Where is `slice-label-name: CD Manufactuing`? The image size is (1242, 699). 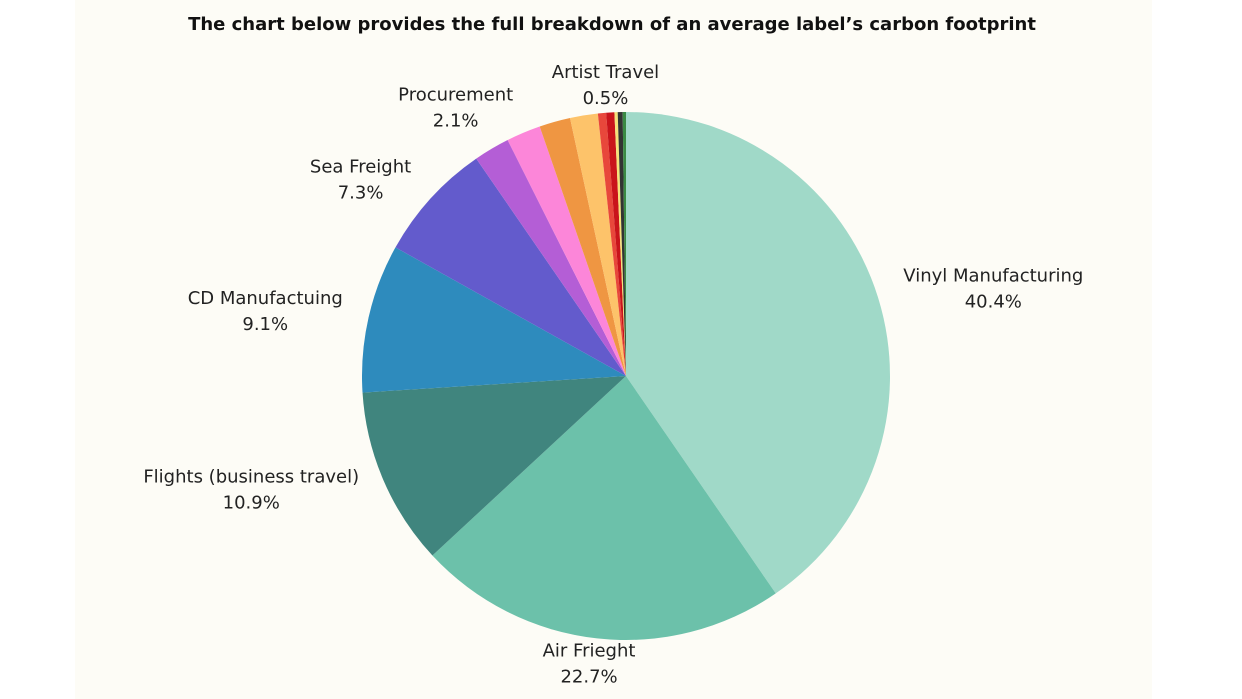
slice-label-name: CD Manufactuing is located at coordinates (265, 298).